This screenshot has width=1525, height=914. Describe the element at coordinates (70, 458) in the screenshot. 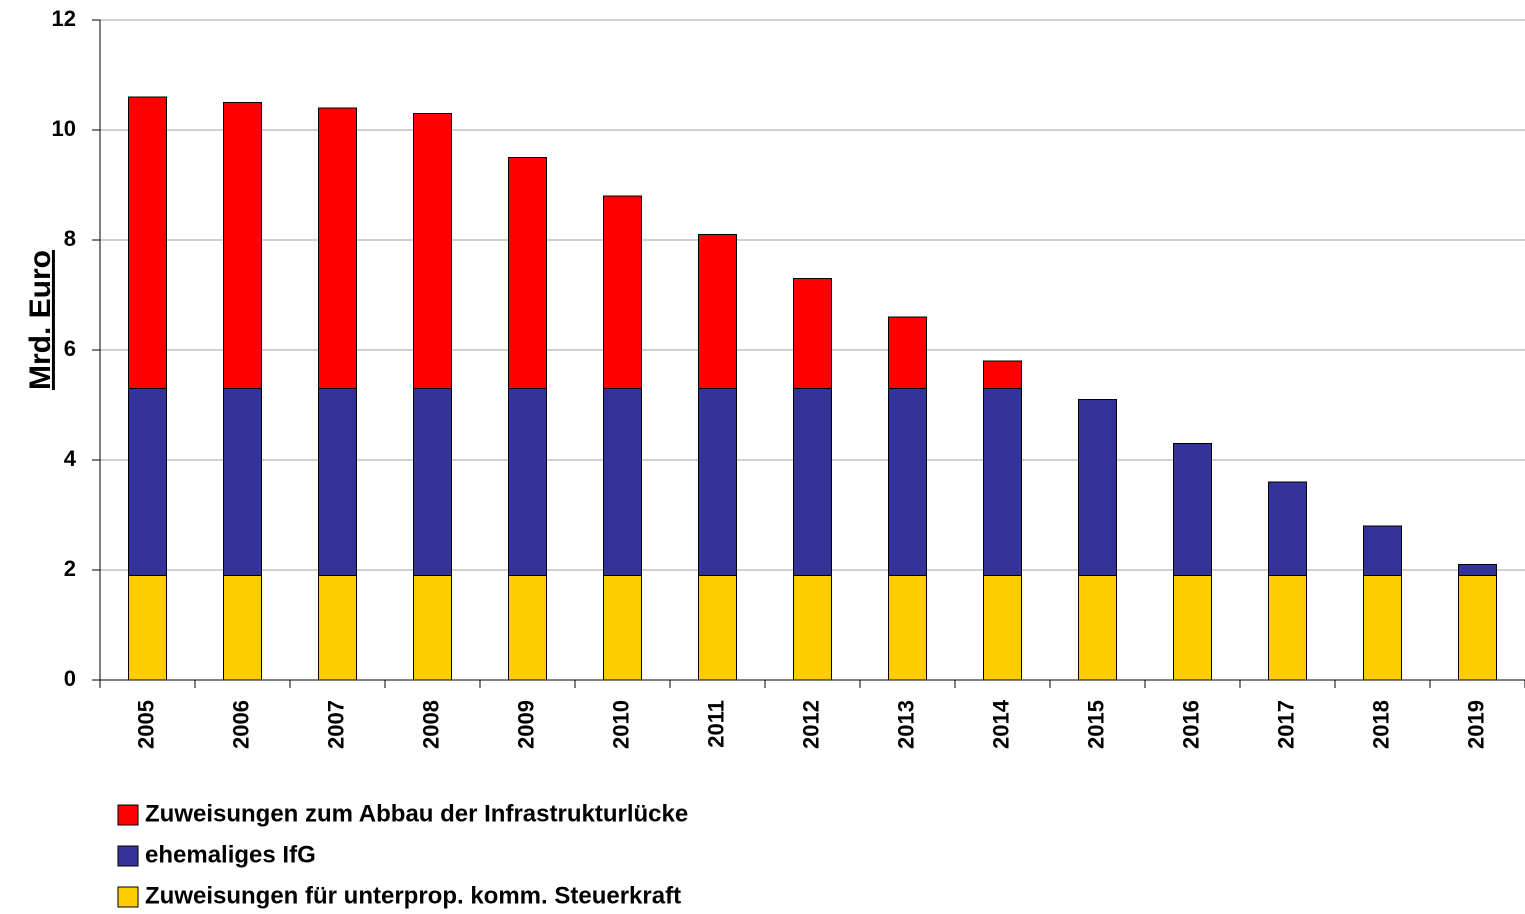

I see `y-tick-label: 4` at that location.